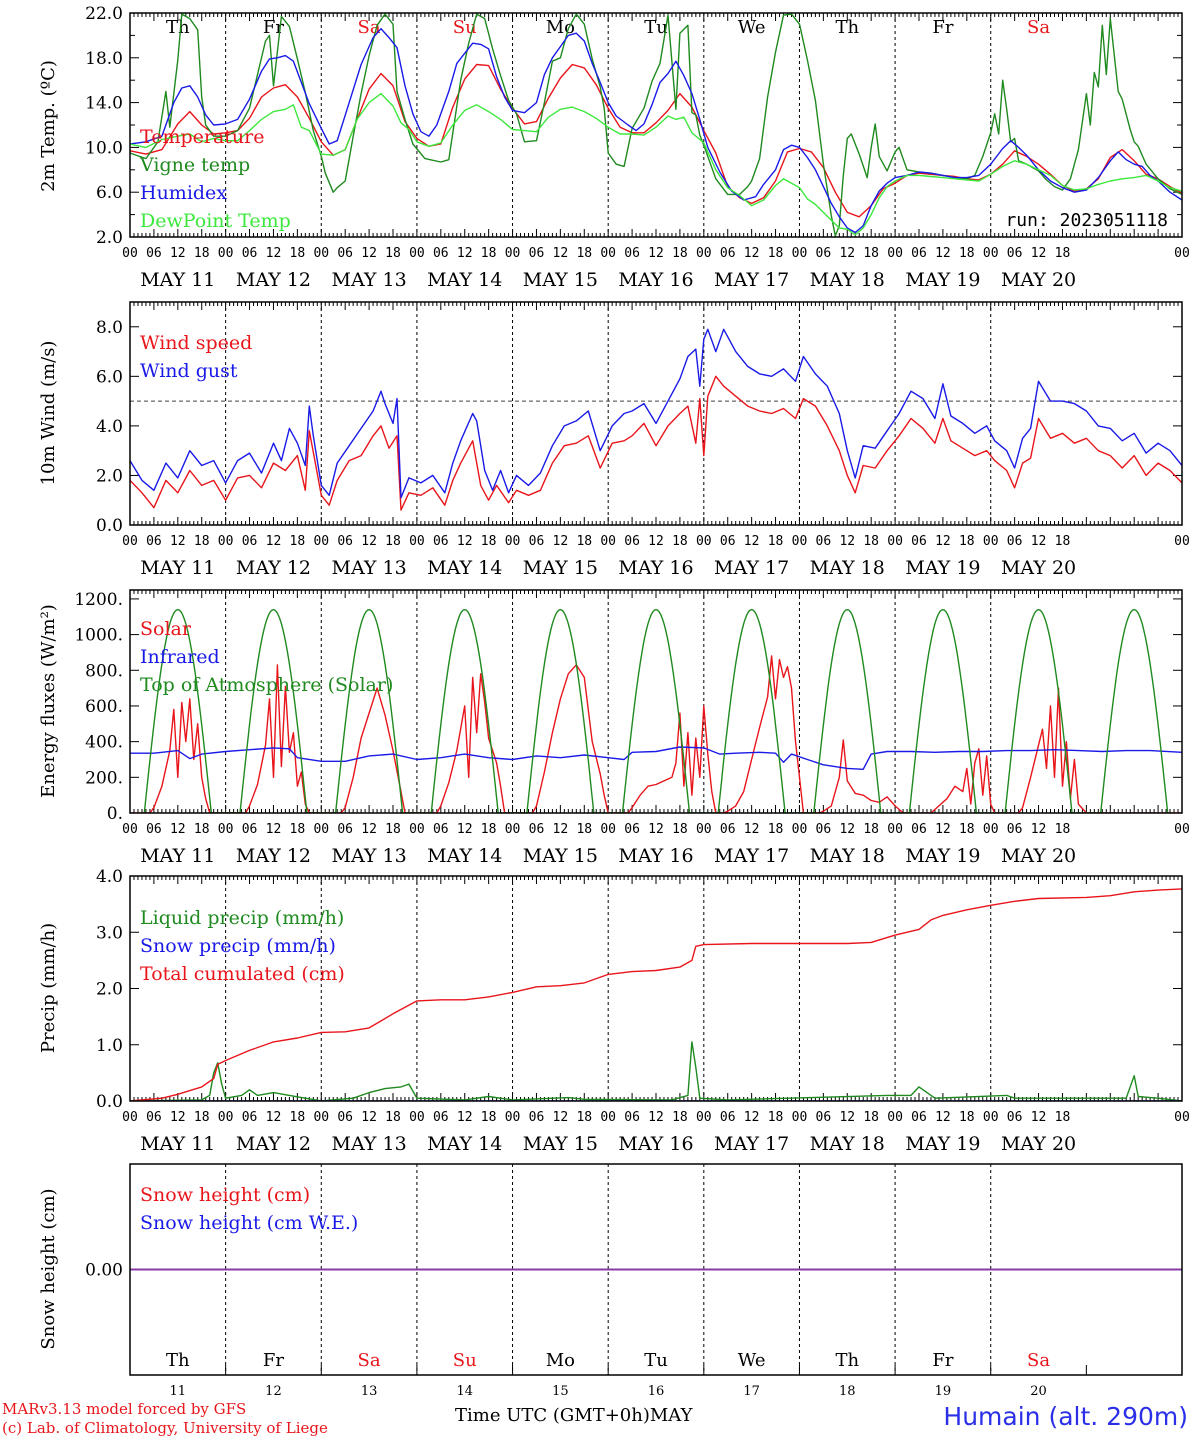 This screenshot has height=1440, width=1194. What do you see at coordinates (656, 140) in the screenshot?
I see `series-temperature` at bounding box center [656, 140].